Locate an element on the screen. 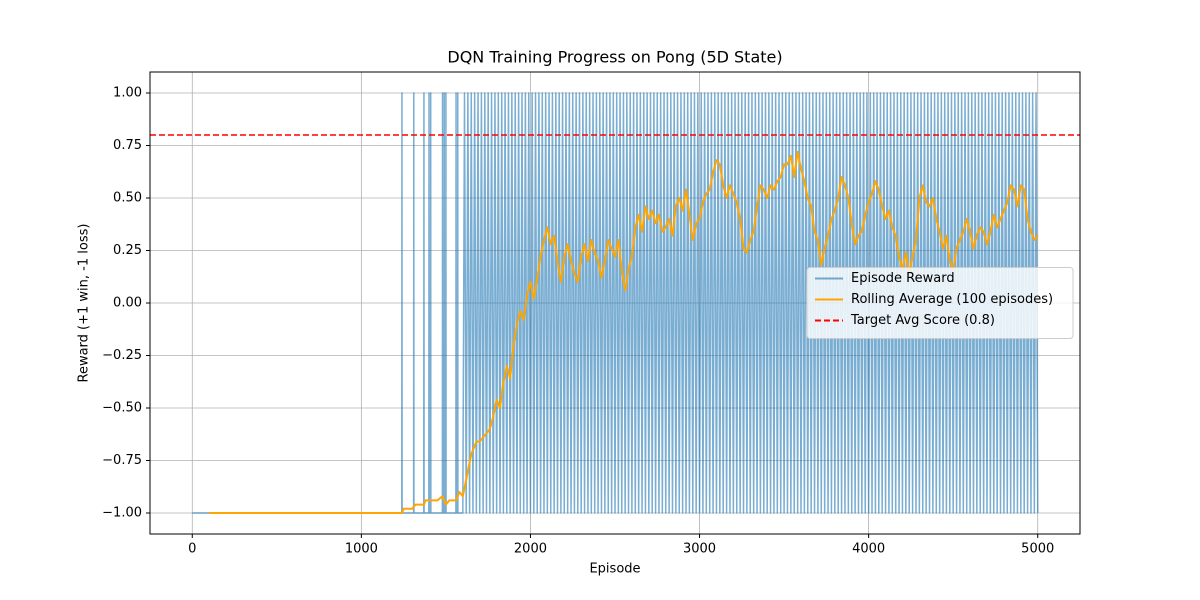 The image size is (1200, 600). y-tick-label: −0.25 is located at coordinates (122, 355).